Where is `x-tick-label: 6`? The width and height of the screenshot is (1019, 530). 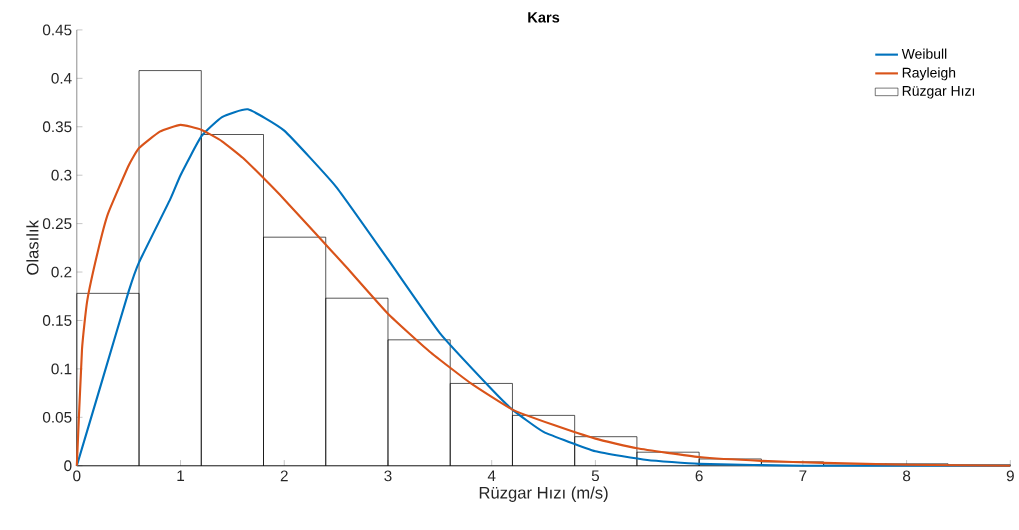
x-tick-label: 6 is located at coordinates (699, 476).